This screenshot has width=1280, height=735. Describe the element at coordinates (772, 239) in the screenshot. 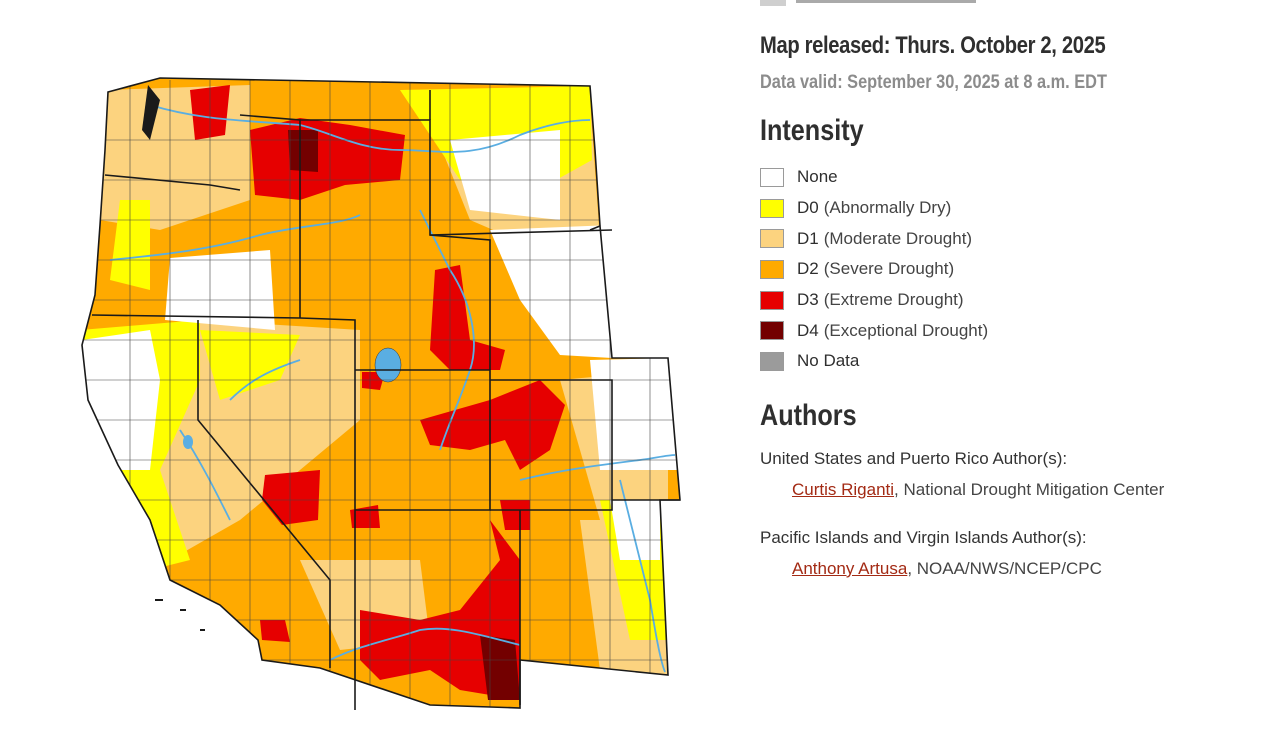

I see `legend-swatch-d1` at that location.